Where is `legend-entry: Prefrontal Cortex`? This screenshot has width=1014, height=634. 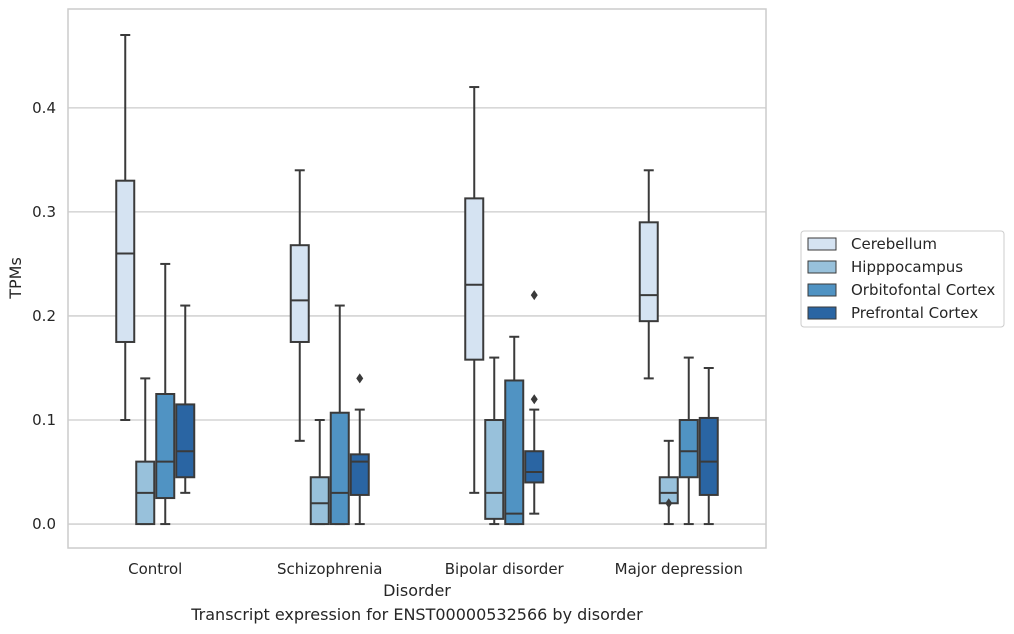
legend-entry: Prefrontal Cortex is located at coordinates (914, 313).